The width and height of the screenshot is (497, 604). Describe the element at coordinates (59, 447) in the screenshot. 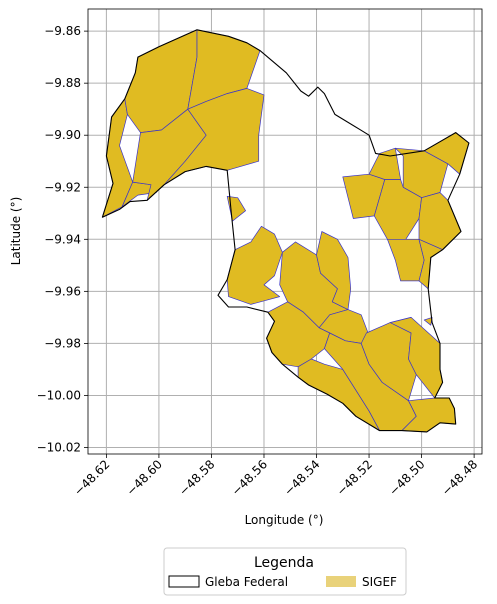

I see `y-tick-label: −10.02` at that location.